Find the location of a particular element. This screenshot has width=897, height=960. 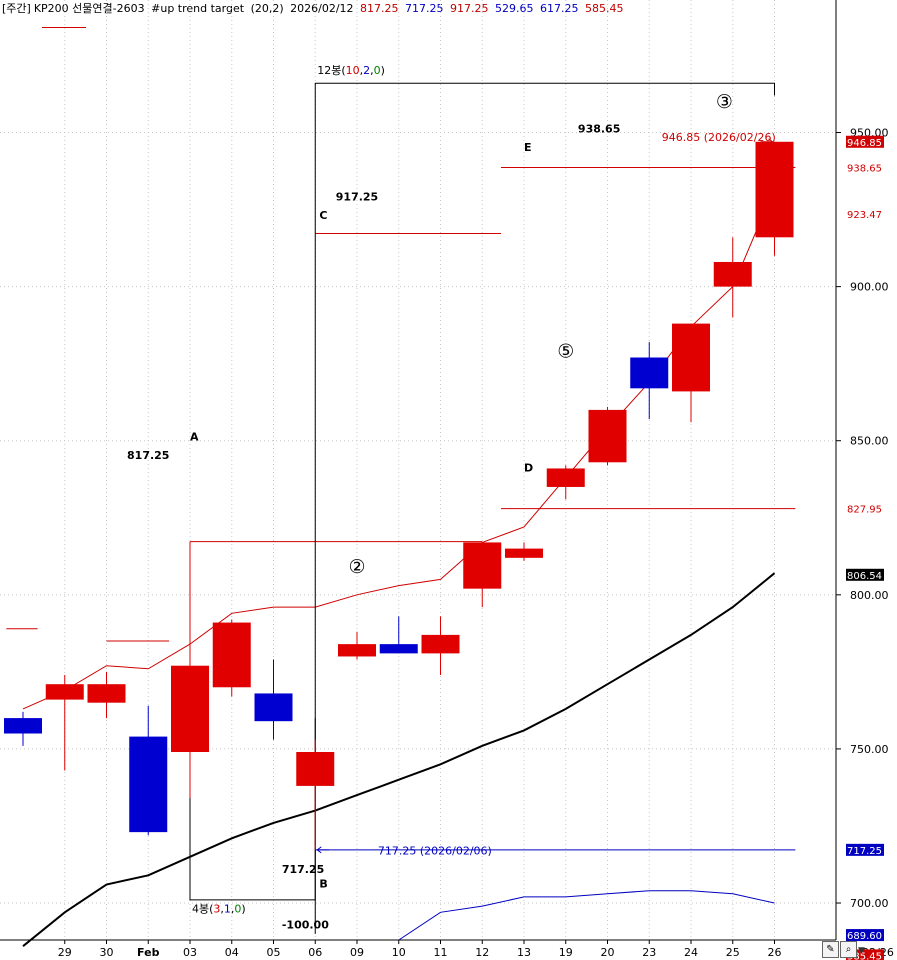

header-indicator: #up trend target is located at coordinates (198, 8).